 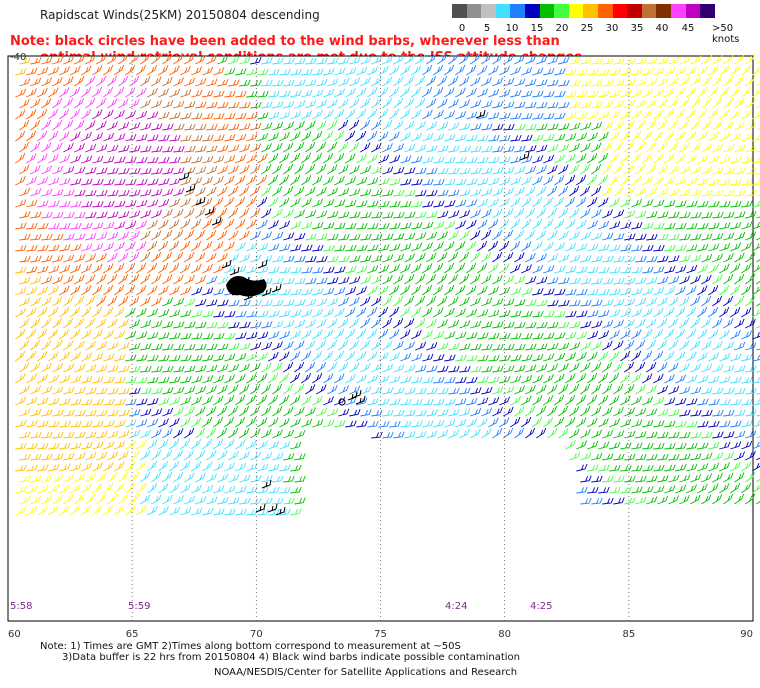 What do you see at coordinates (688, 28) in the screenshot?
I see `scale-label: 45` at bounding box center [688, 28].